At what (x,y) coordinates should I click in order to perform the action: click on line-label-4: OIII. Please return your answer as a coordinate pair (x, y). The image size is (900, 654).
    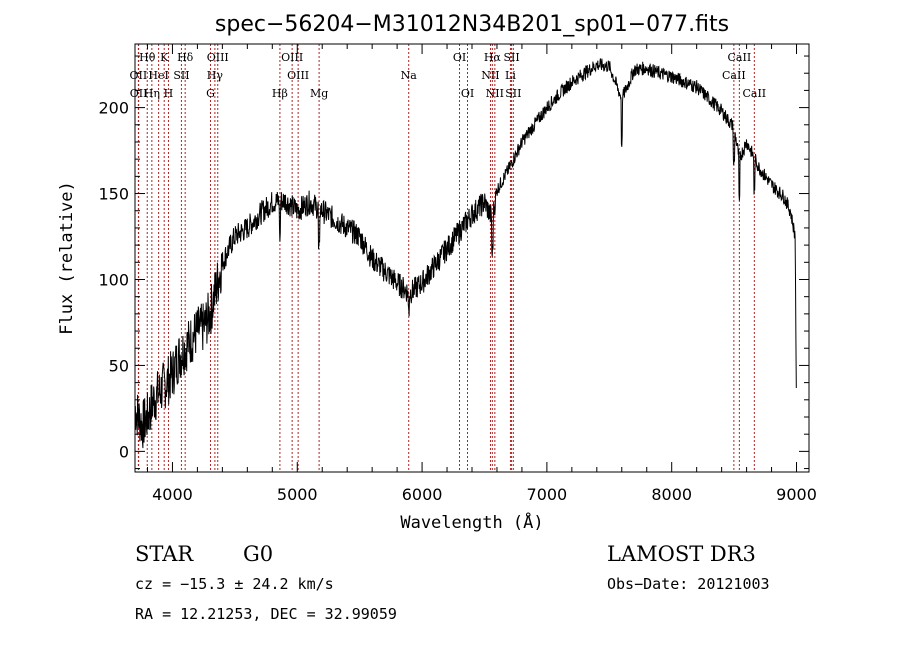
    Looking at the image, I should click on (292, 57).